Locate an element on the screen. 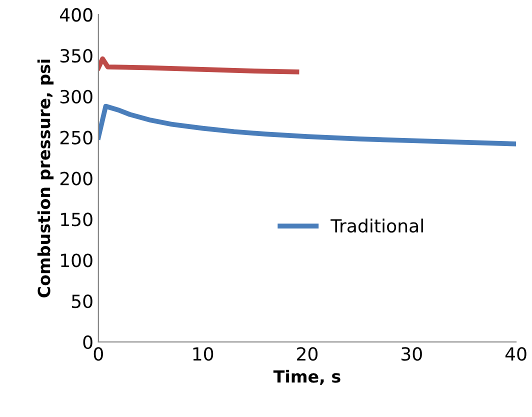 The height and width of the screenshot is (417, 532). x-tick-label: 30 is located at coordinates (412, 354).